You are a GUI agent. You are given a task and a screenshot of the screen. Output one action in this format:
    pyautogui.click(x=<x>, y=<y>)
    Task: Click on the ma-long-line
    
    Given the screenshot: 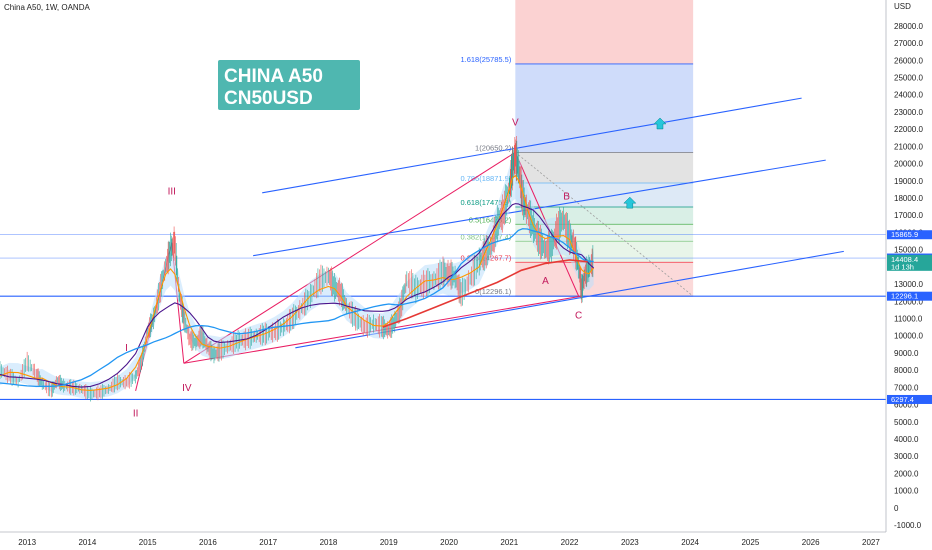 What is the action you would take?
    pyautogui.click(x=485, y=293)
    